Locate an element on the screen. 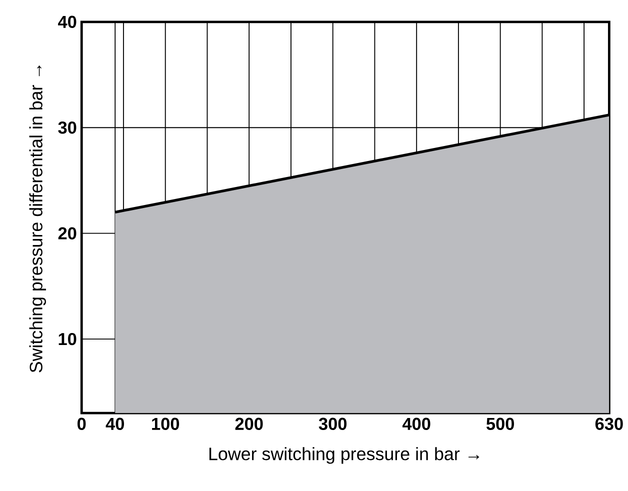 This screenshot has width=628, height=491. x-tick-label: 400 is located at coordinates (416, 424).